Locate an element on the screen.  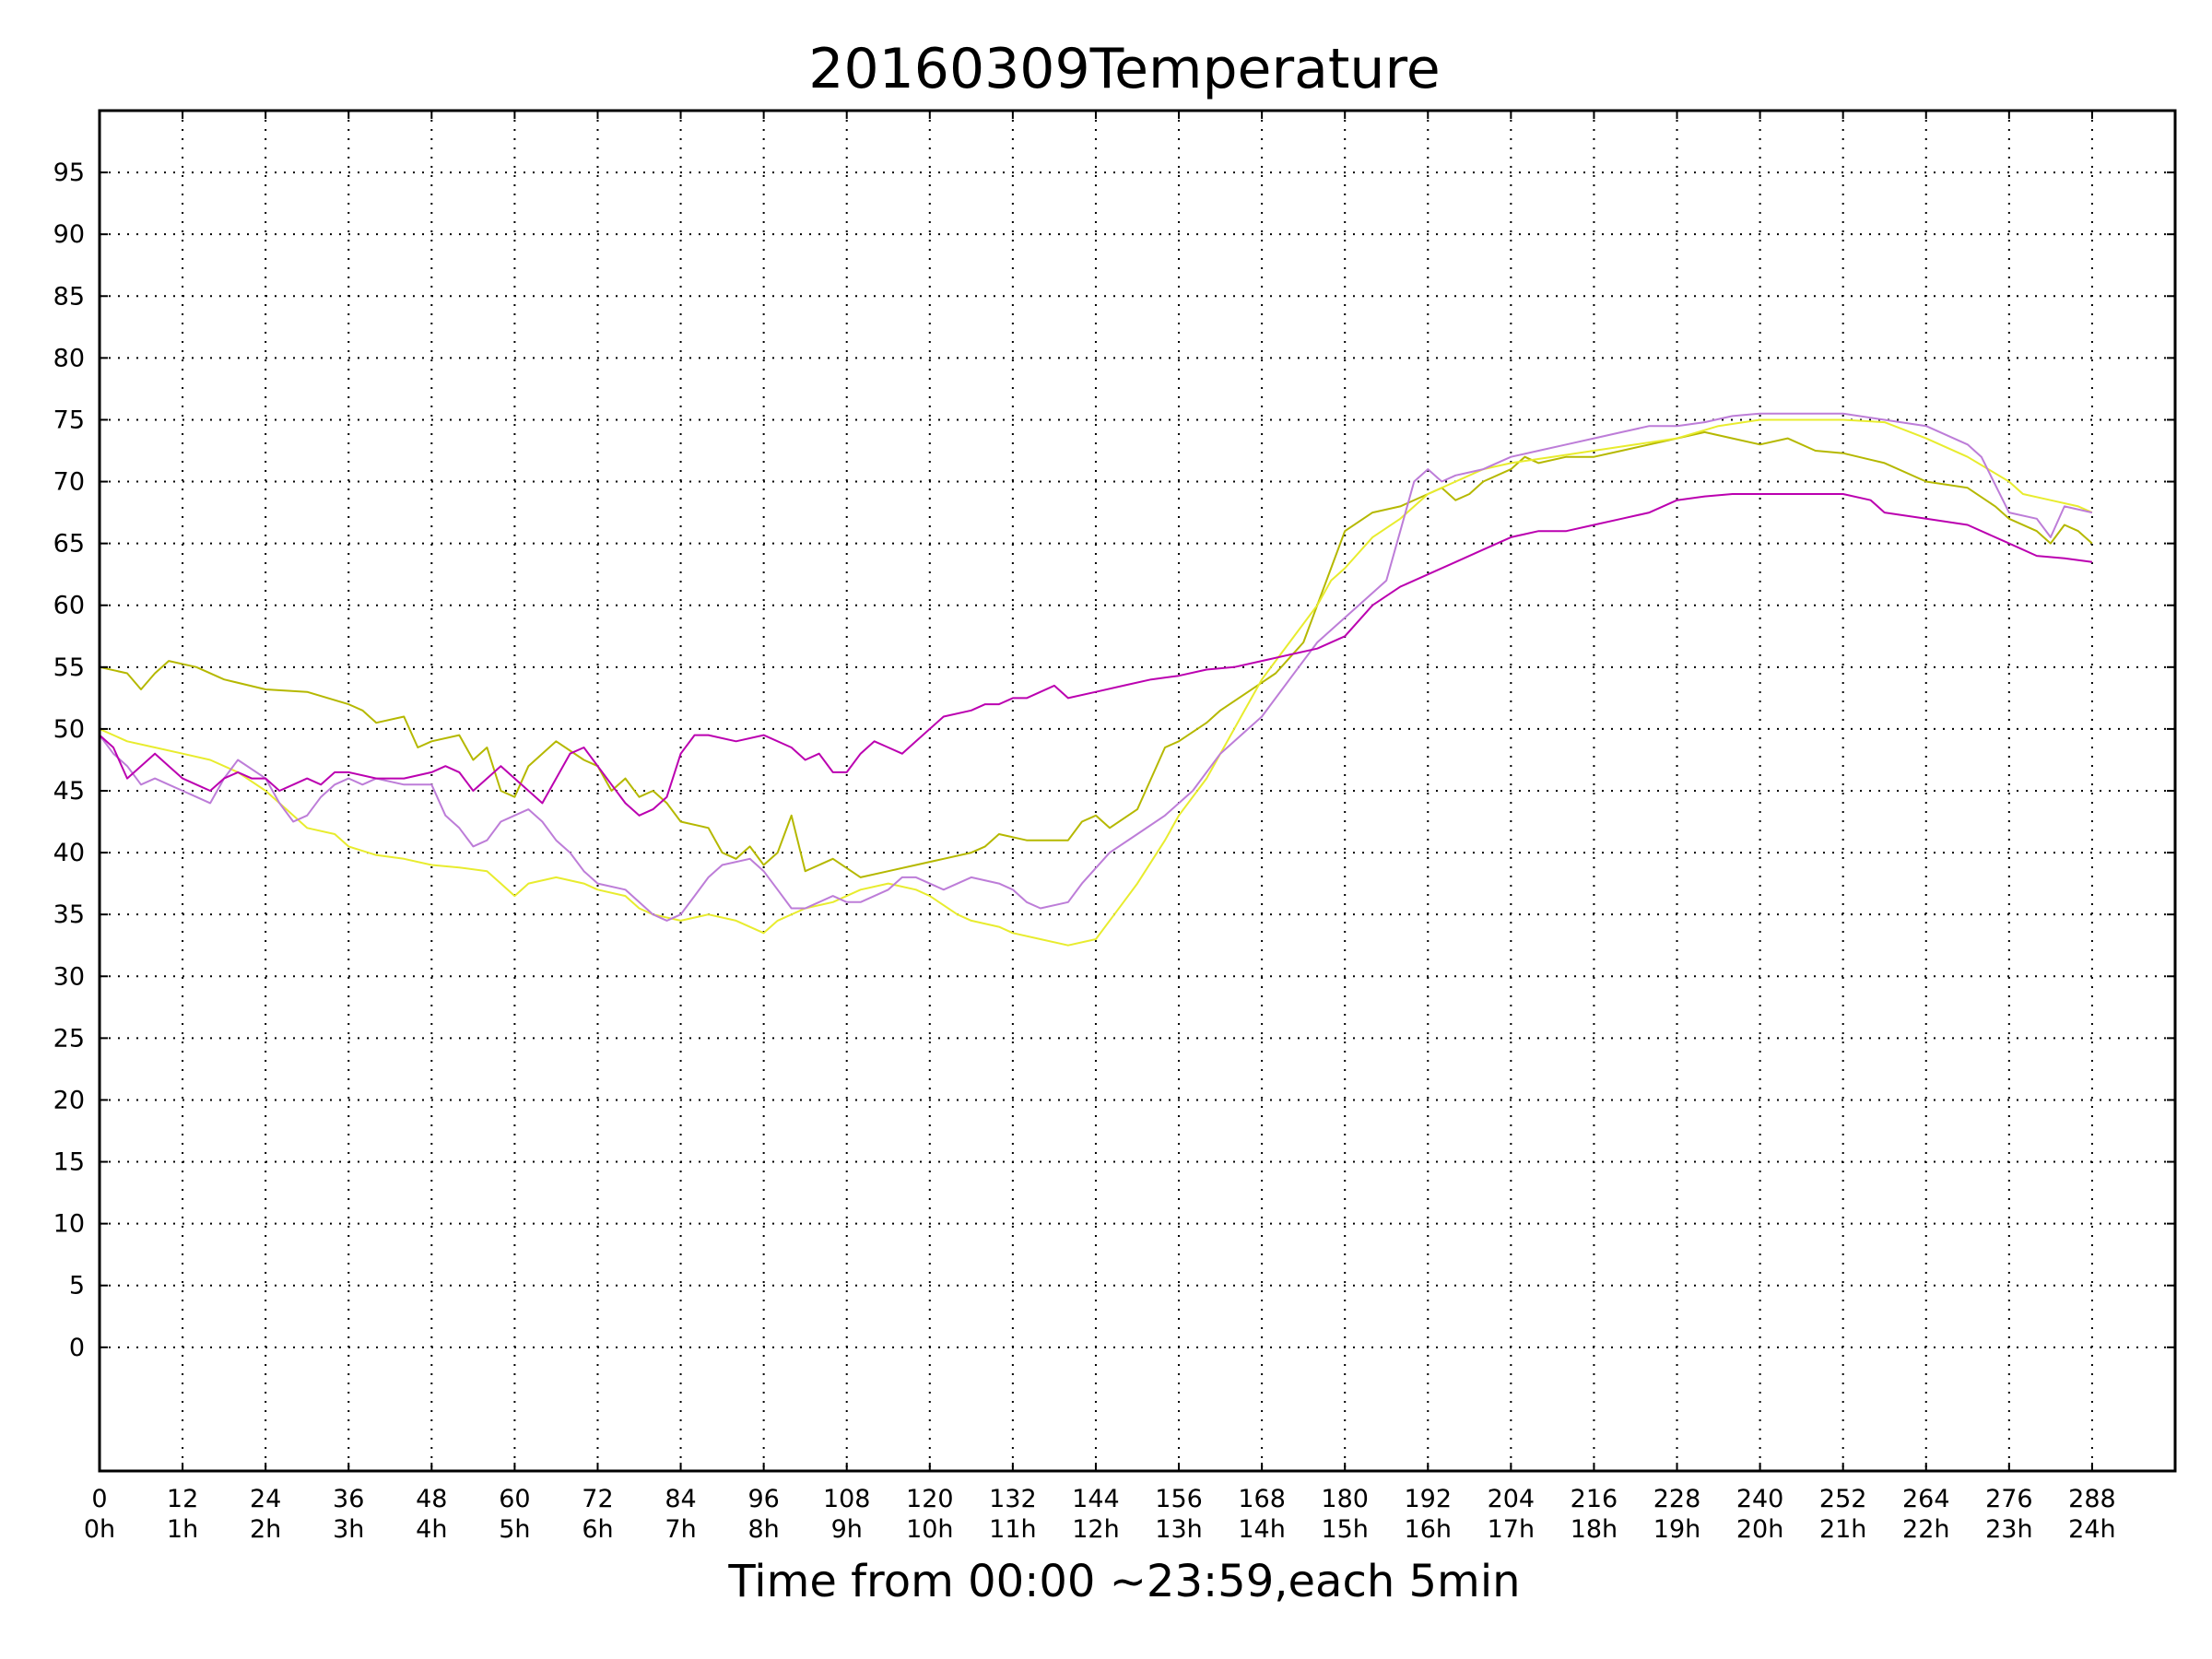
x-tick-label: 264 is located at coordinates (1926, 1499).